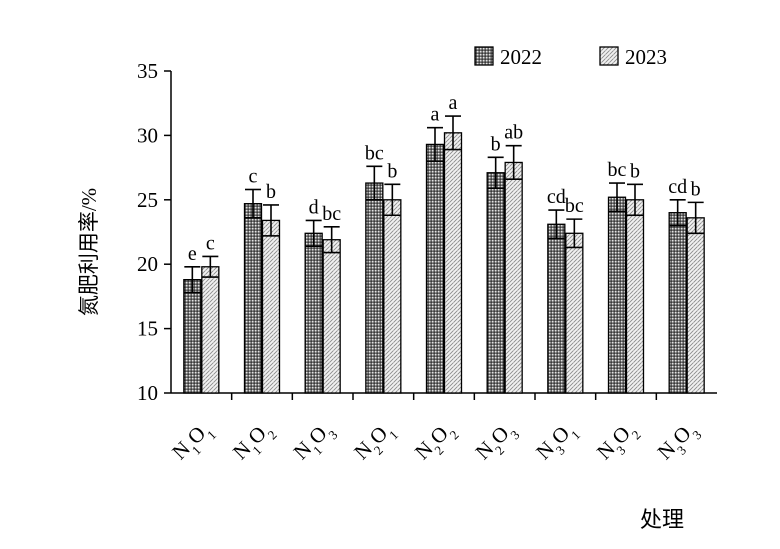  What do you see at coordinates (147, 71) in the screenshot?
I see `y-tick-label: 35` at bounding box center [147, 71].